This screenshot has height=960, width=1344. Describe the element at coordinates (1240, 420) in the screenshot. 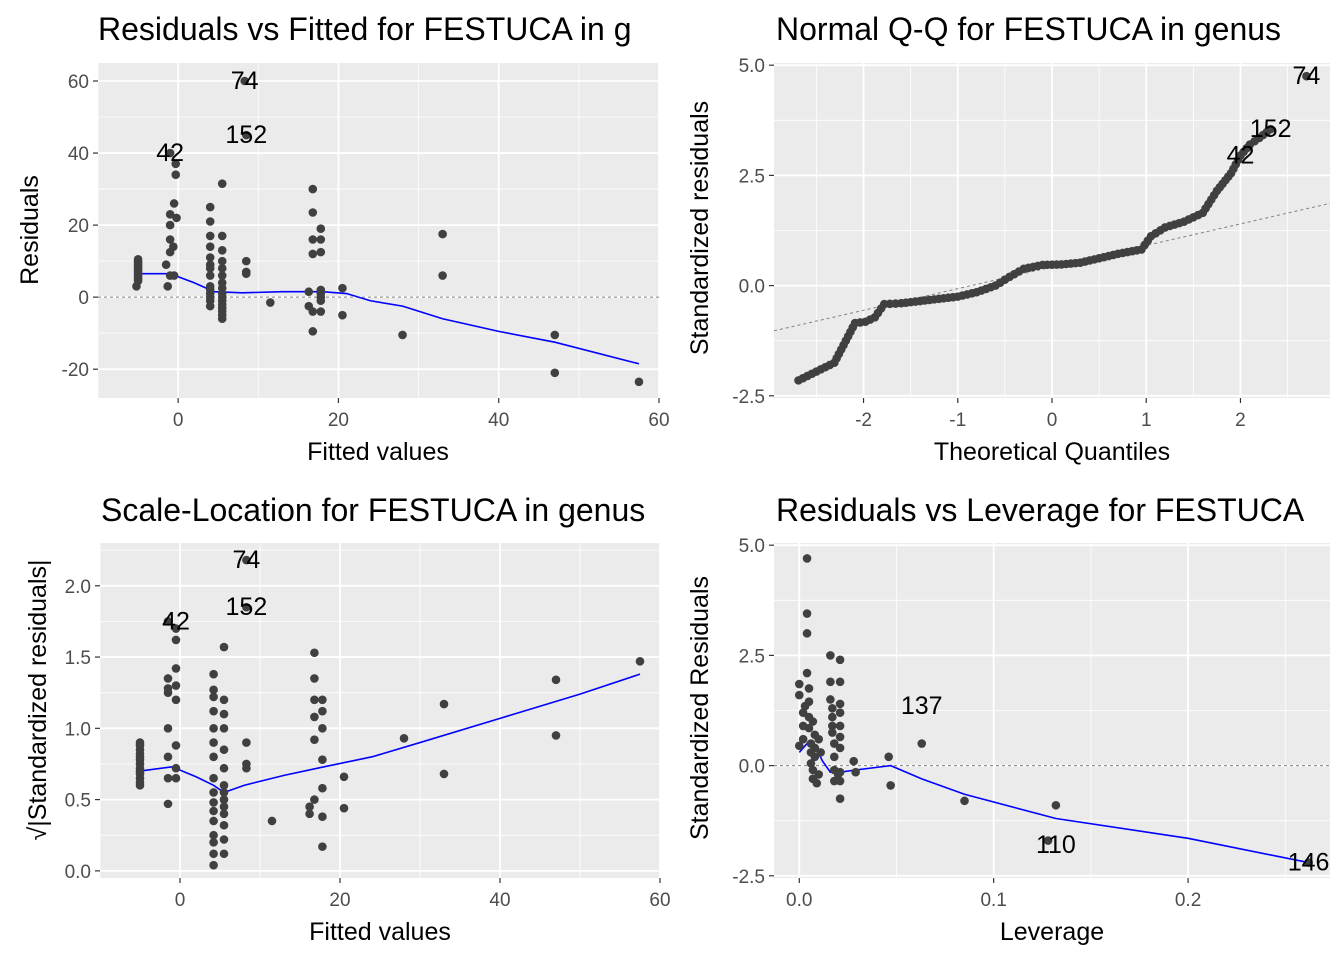

I see `x-tick-label: 2` at that location.